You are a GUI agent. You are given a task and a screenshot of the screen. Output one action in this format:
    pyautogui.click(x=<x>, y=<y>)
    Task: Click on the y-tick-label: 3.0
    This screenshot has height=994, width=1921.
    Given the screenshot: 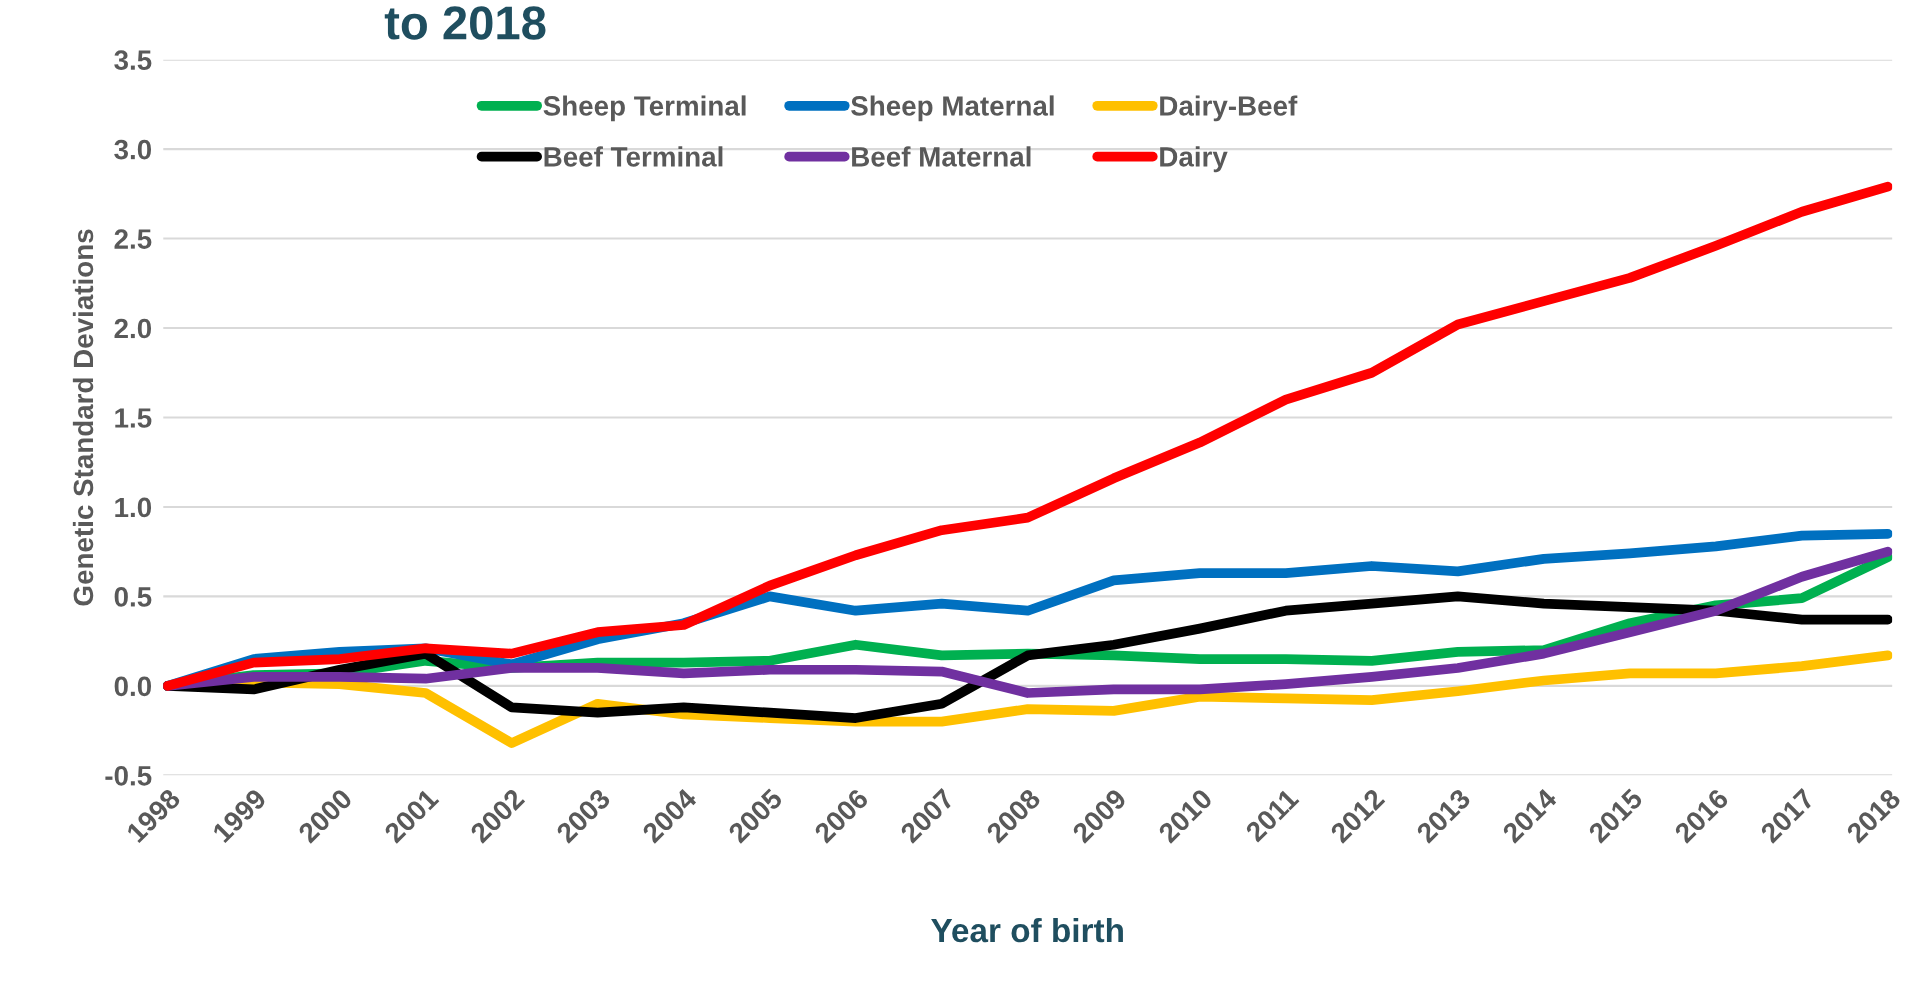 What is the action you would take?
    pyautogui.click(x=133, y=149)
    